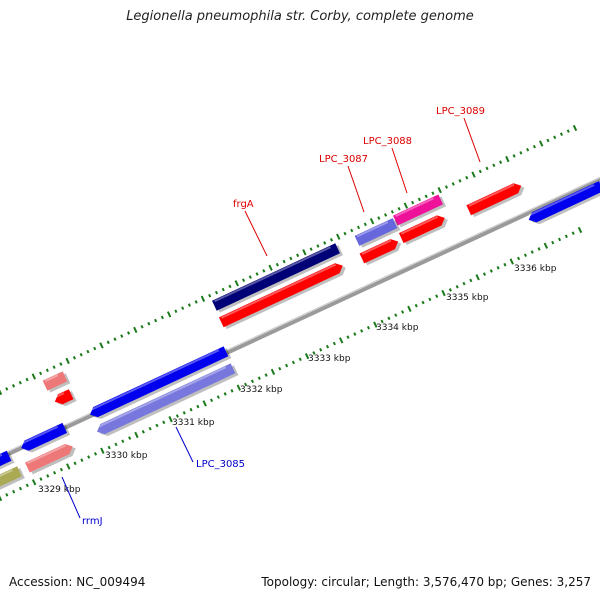  What do you see at coordinates (282, 296) in the screenshot?
I see `gene-frga-red` at bounding box center [282, 296].